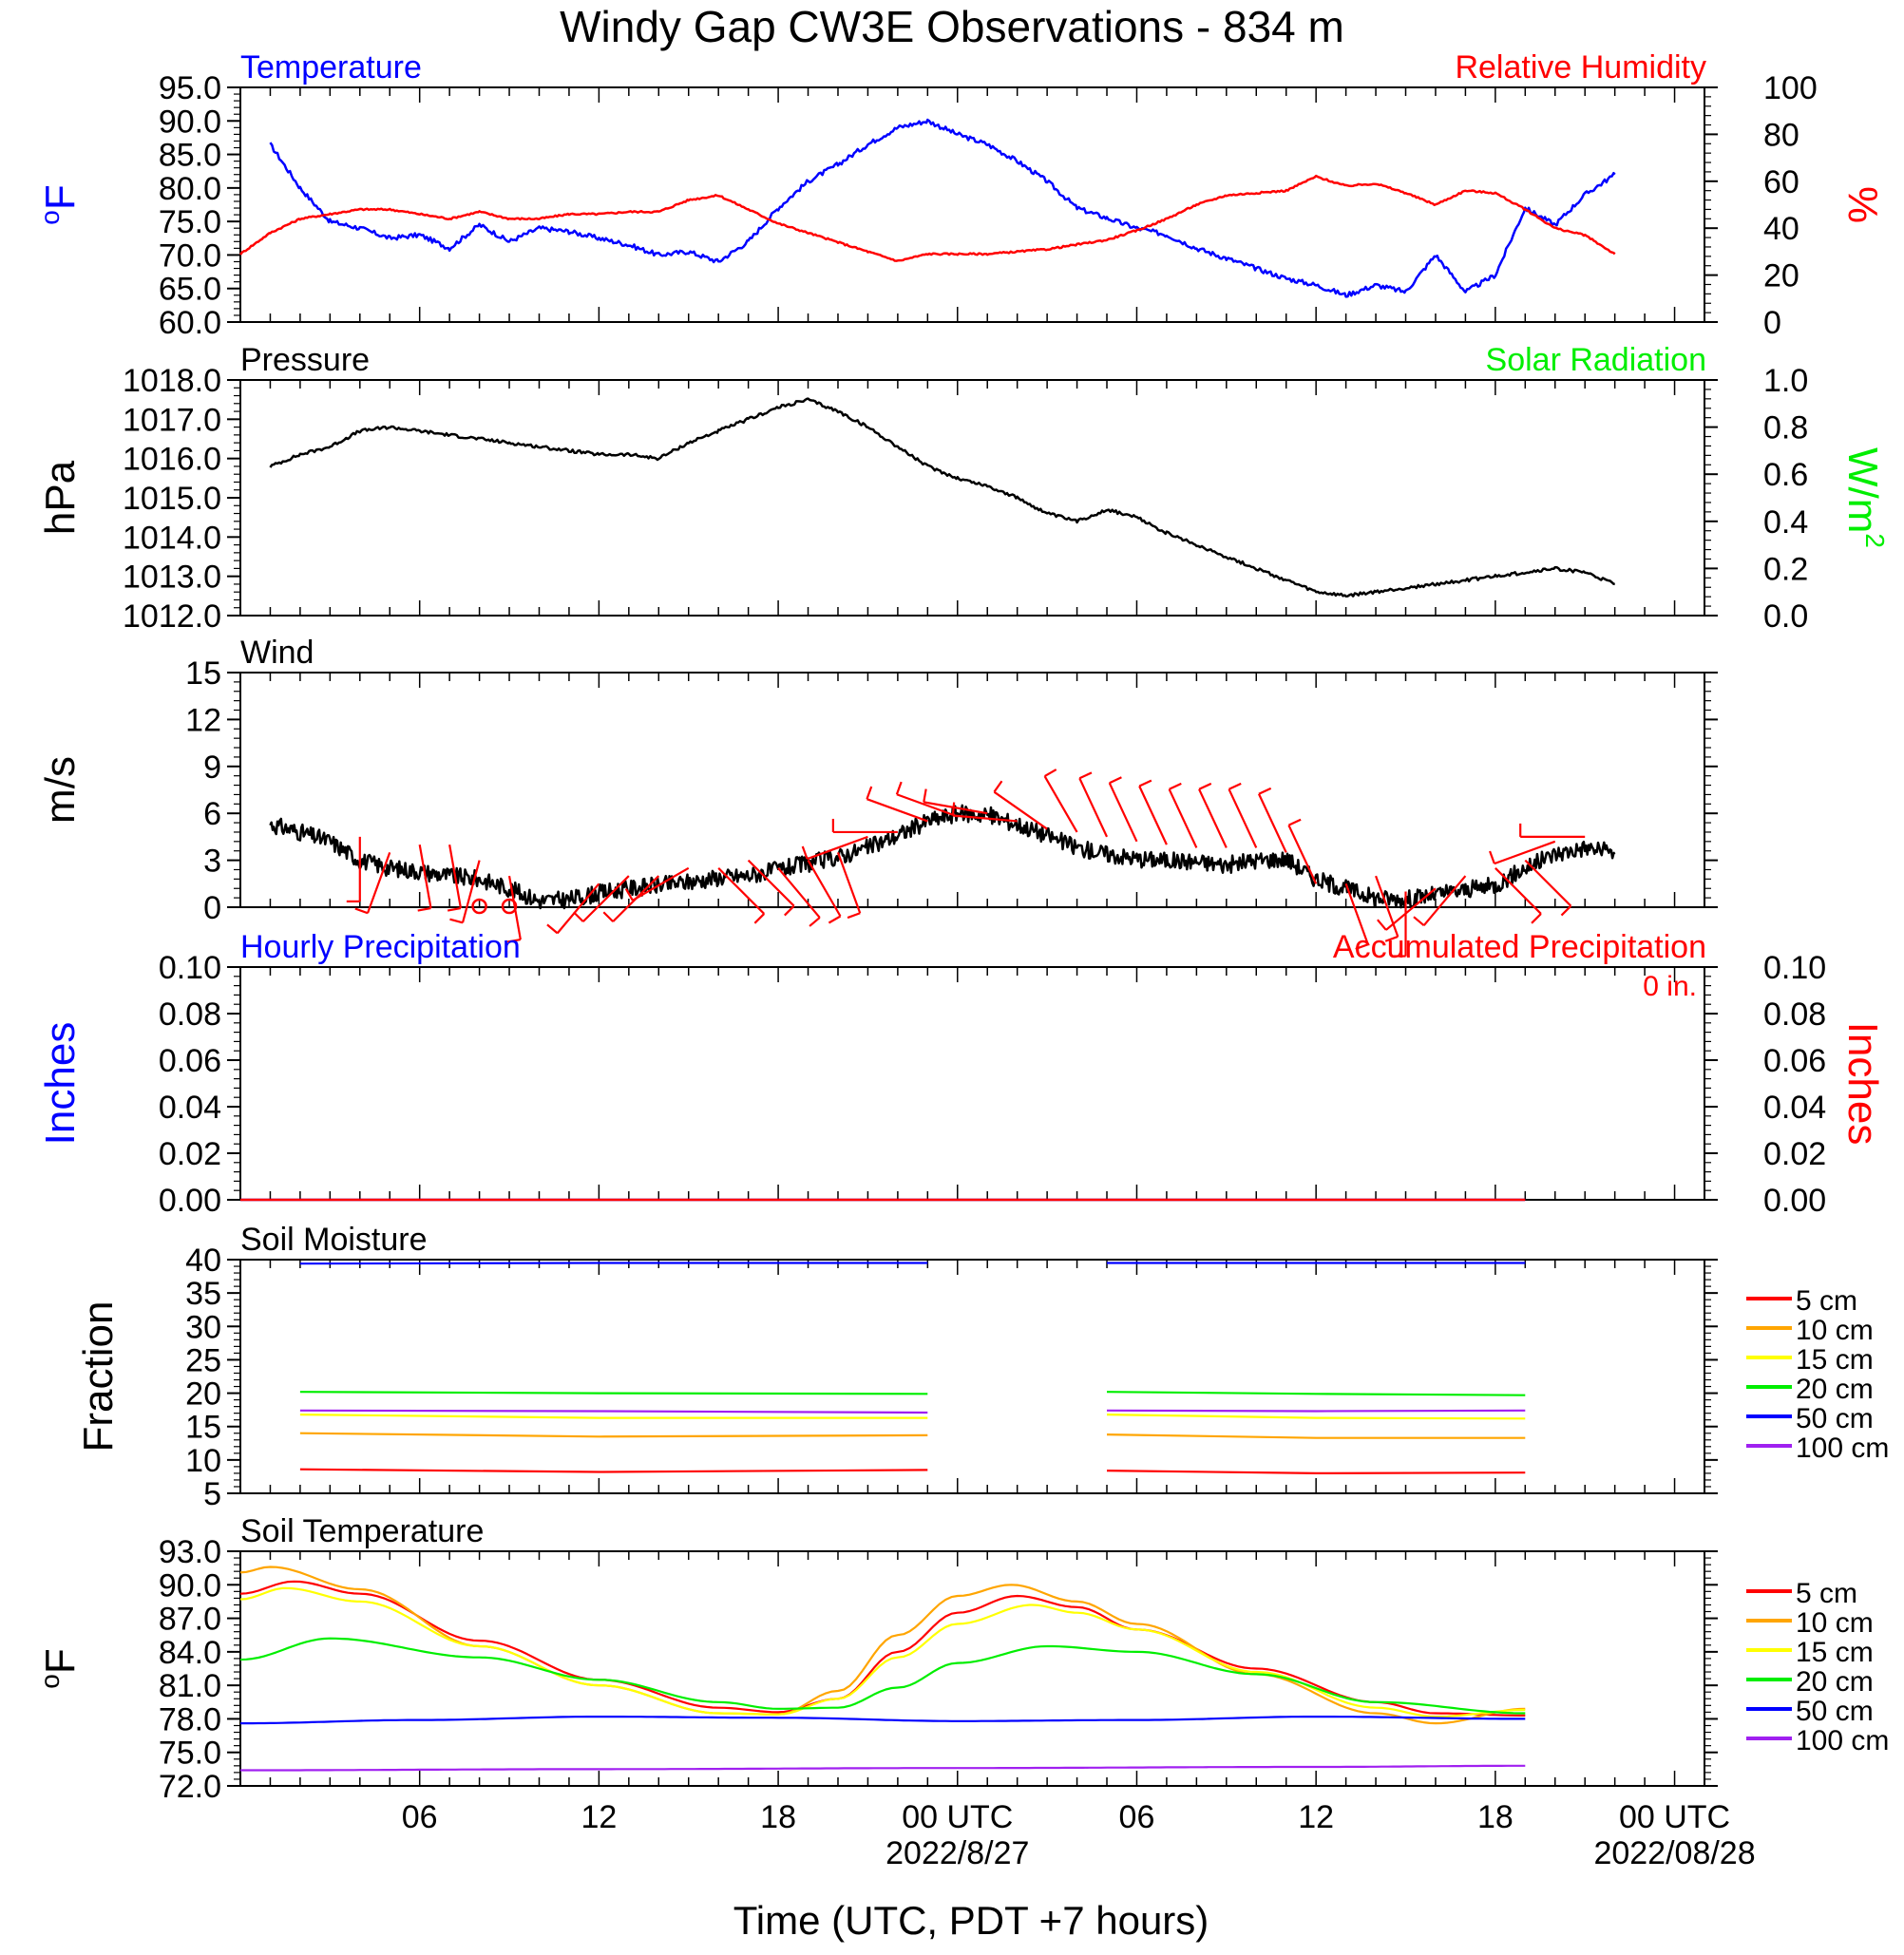 The height and width of the screenshot is (1955, 1904). Describe the element at coordinates (190, 1201) in the screenshot. I see `y-tick-label-left: 0.00` at that location.